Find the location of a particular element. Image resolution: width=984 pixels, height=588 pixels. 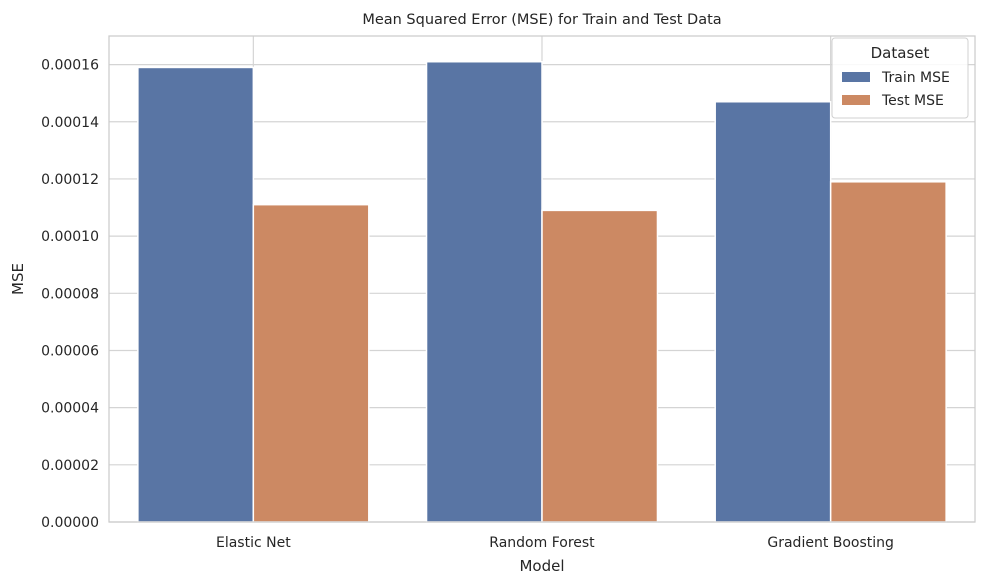

legend-title: Dataset is located at coordinates (900, 53).